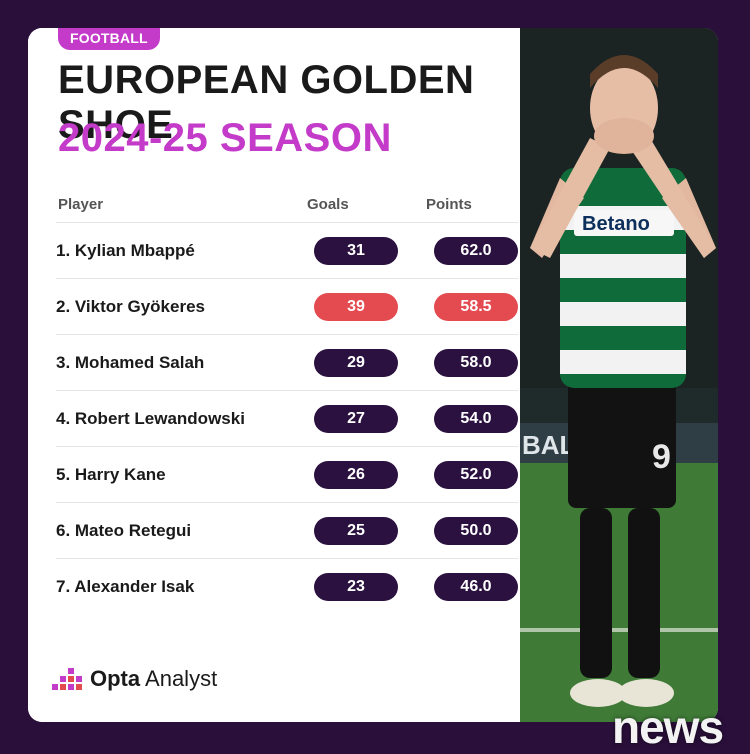 The height and width of the screenshot is (754, 750). Describe the element at coordinates (125, 586) in the screenshot. I see `player-name: 7. Alexander Isak` at that location.